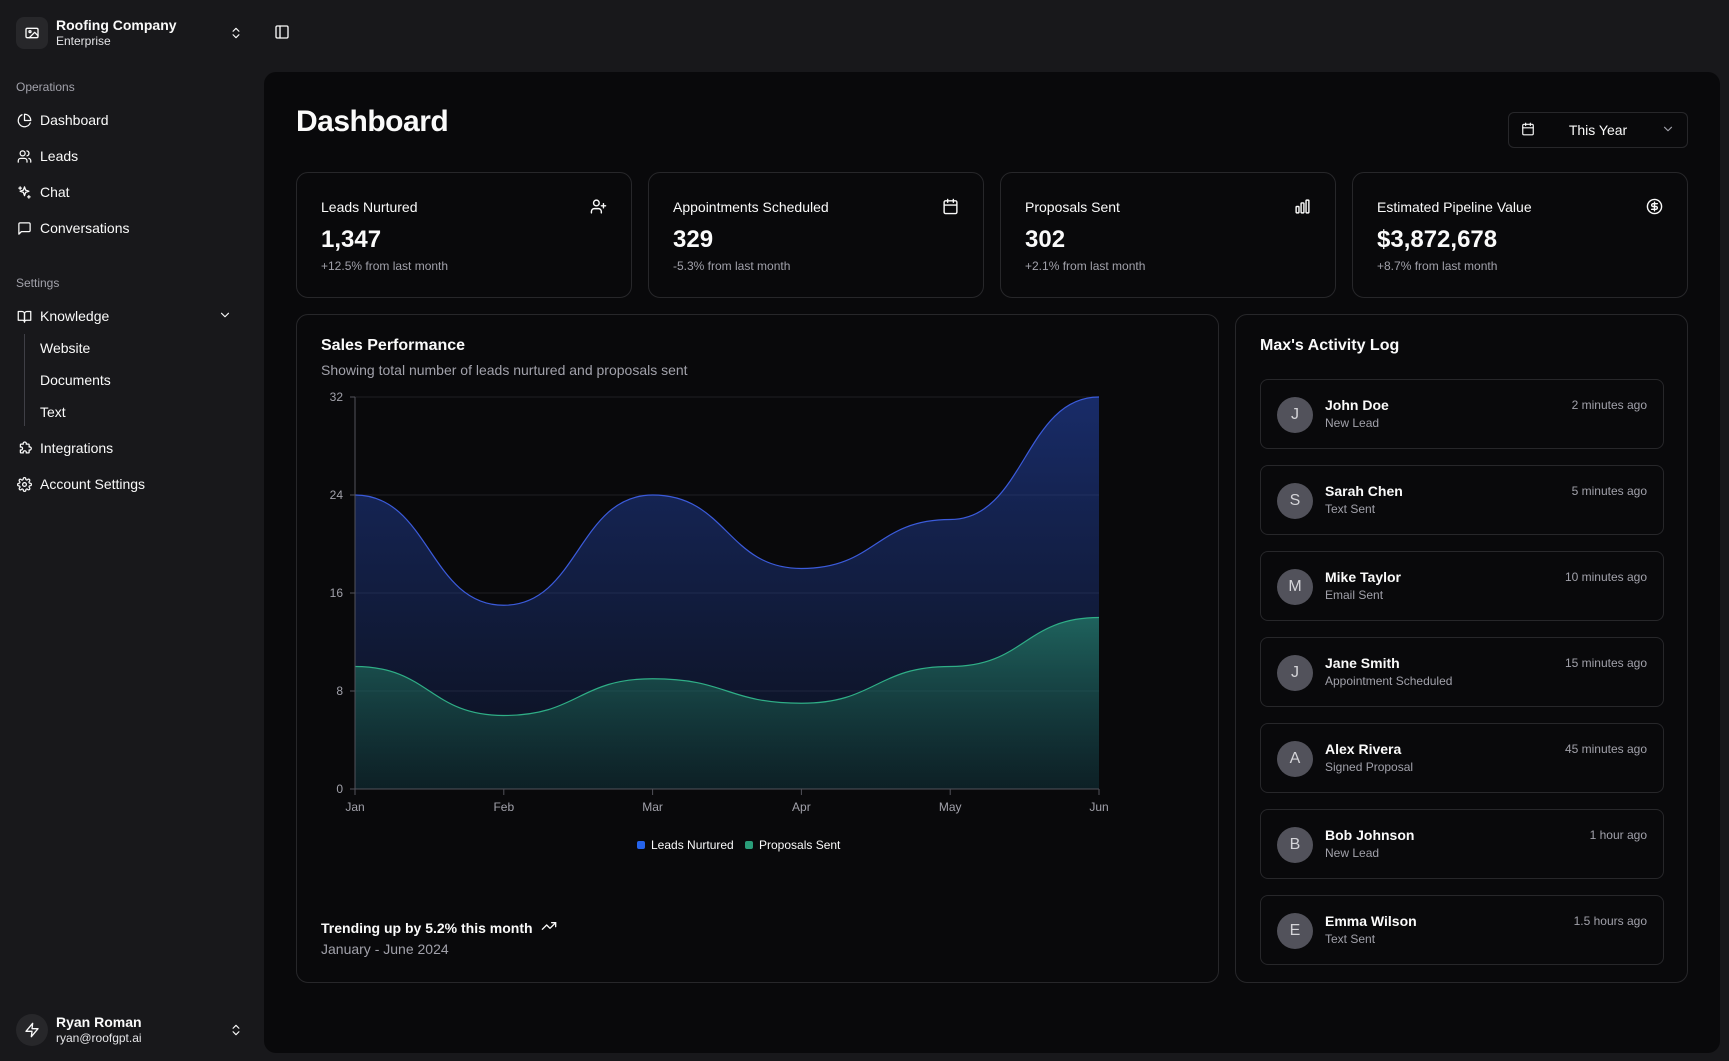  I want to click on company-logo-icon, so click(32, 33).